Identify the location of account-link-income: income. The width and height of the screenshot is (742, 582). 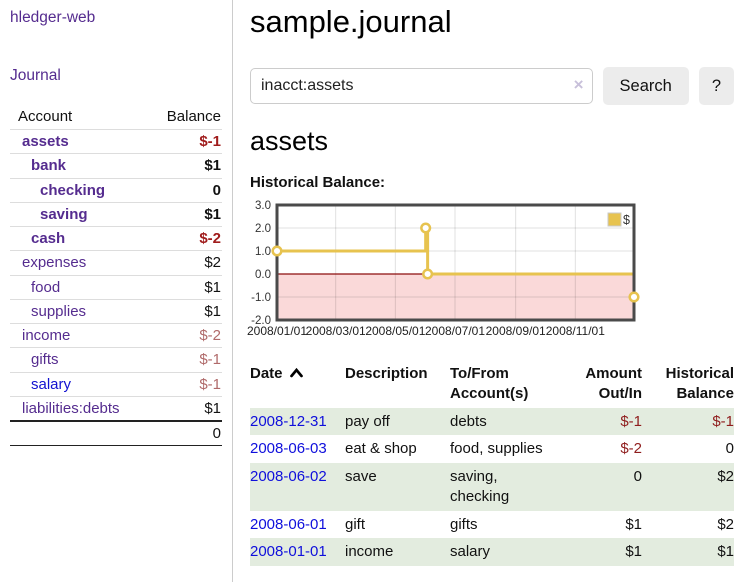
(46, 335).